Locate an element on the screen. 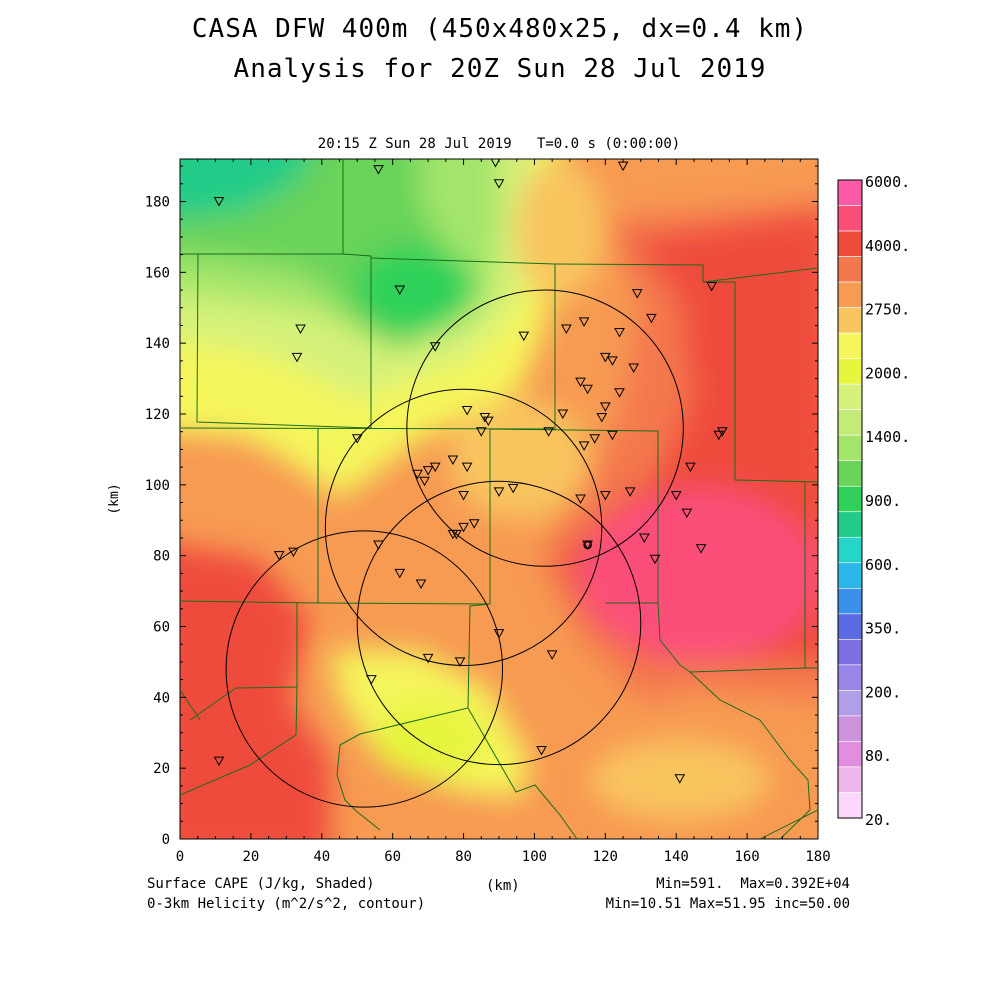 This screenshot has height=1000, width=1000. y-tick-label: 100 is located at coordinates (157, 486).